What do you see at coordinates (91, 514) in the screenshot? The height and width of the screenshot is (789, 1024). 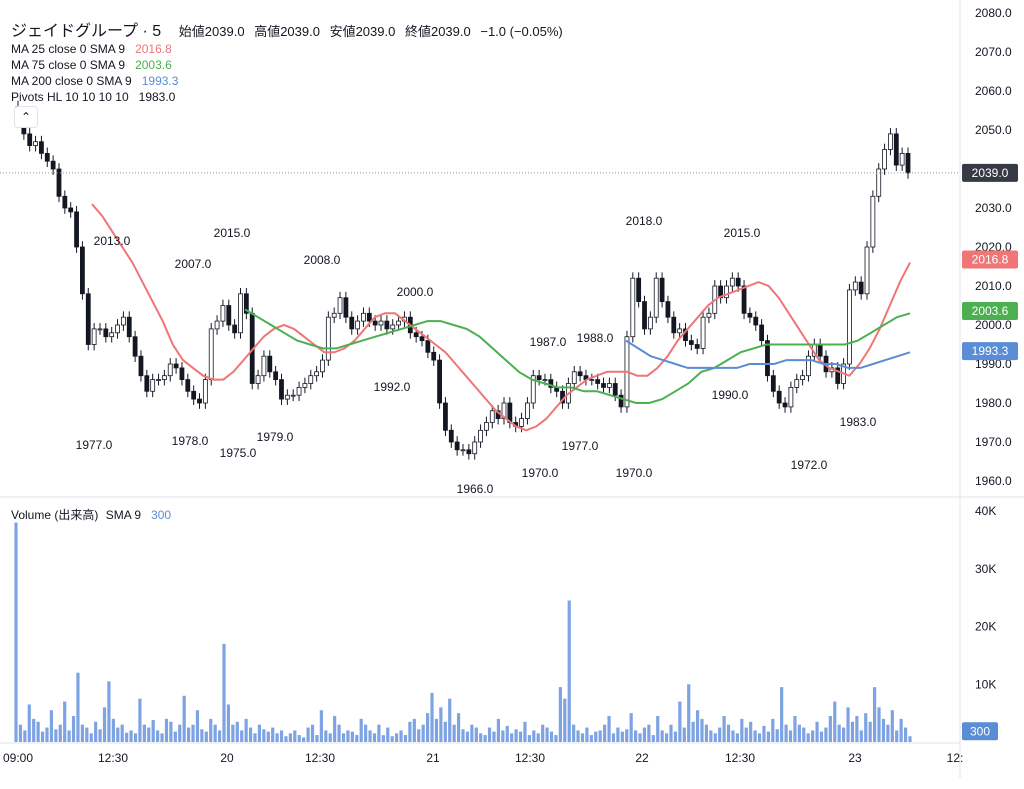 I see `volume-legend: Volume (出来高) SMA 9 300` at bounding box center [91, 514].